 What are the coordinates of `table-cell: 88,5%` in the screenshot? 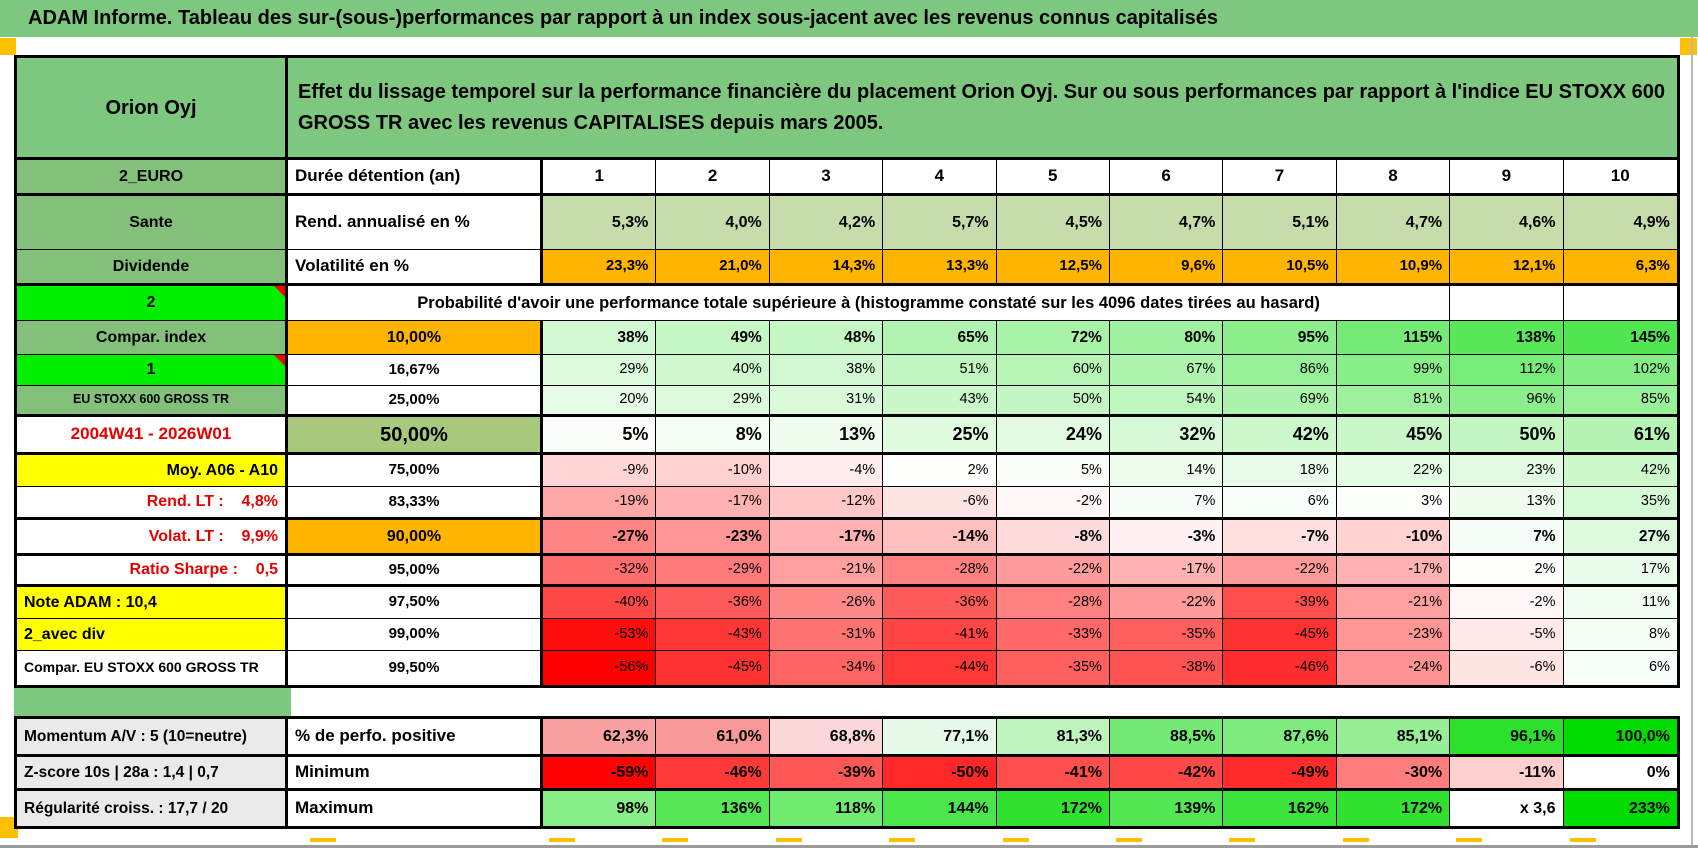 It's located at (1166, 738).